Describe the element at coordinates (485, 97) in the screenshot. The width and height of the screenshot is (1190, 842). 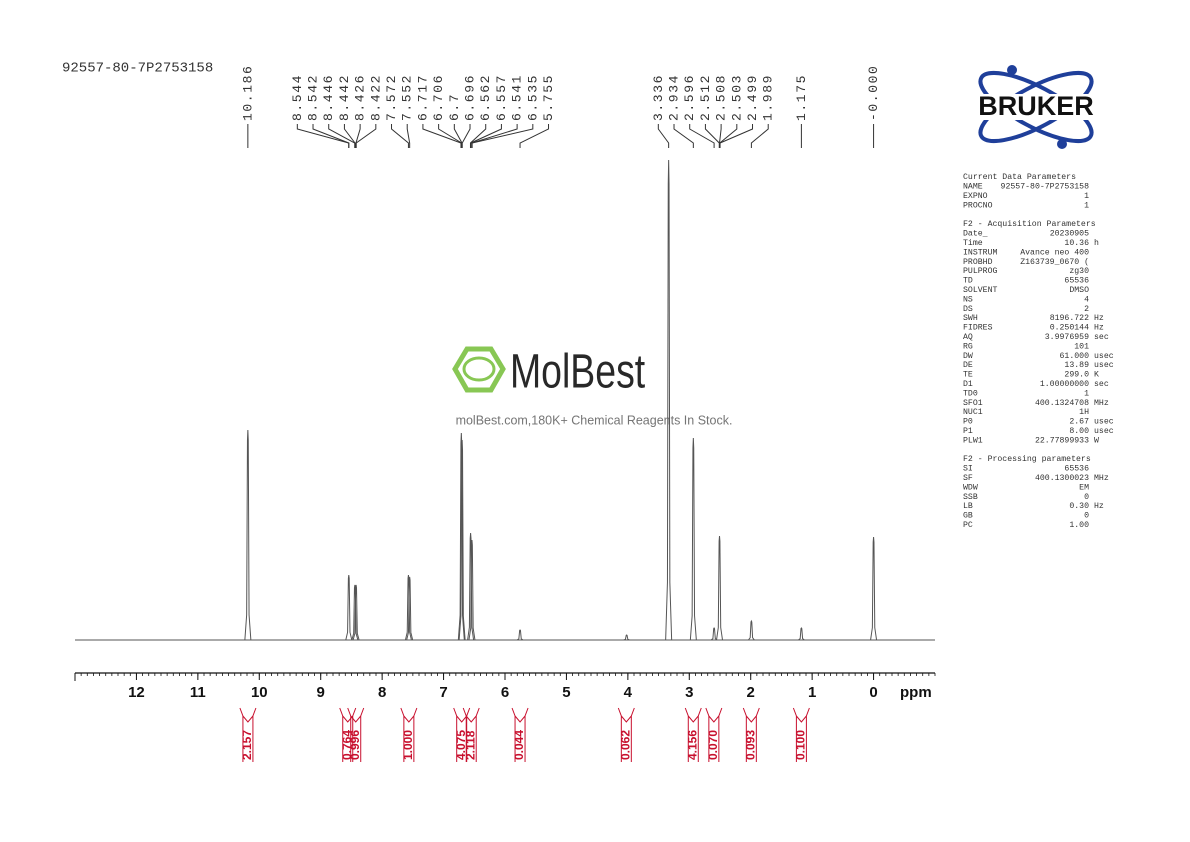
I see `peak-label: 6.562` at that location.